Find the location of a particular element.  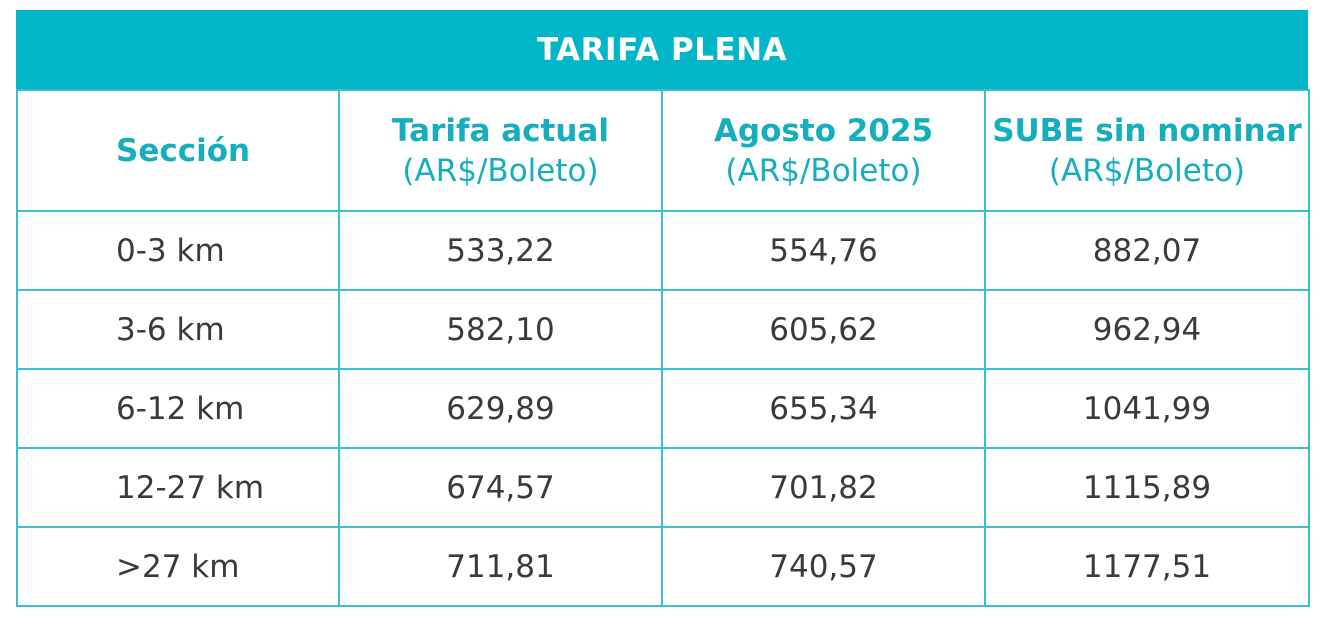

cell-tarifa-actual: 533,22 is located at coordinates (500, 250).